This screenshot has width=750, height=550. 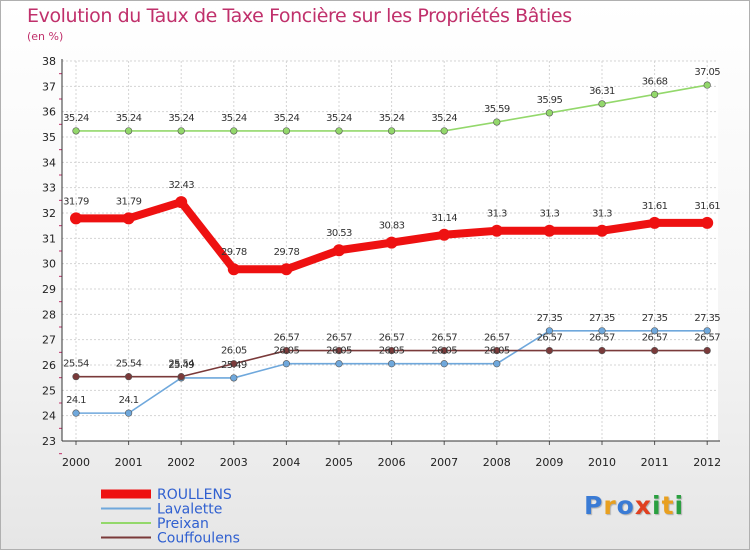 I want to click on data-label-roullens: 29.78, so click(x=287, y=252).